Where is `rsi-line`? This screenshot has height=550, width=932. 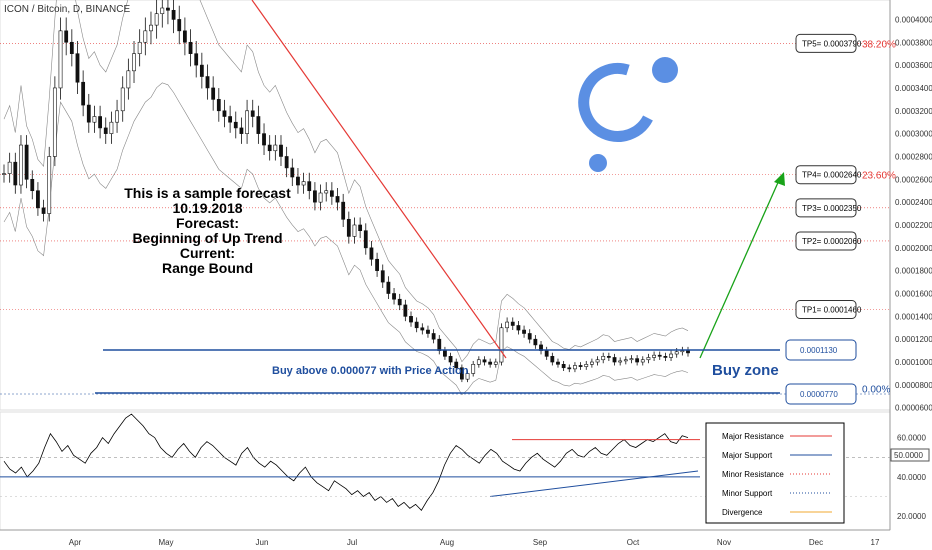 rsi-line is located at coordinates (346, 462).